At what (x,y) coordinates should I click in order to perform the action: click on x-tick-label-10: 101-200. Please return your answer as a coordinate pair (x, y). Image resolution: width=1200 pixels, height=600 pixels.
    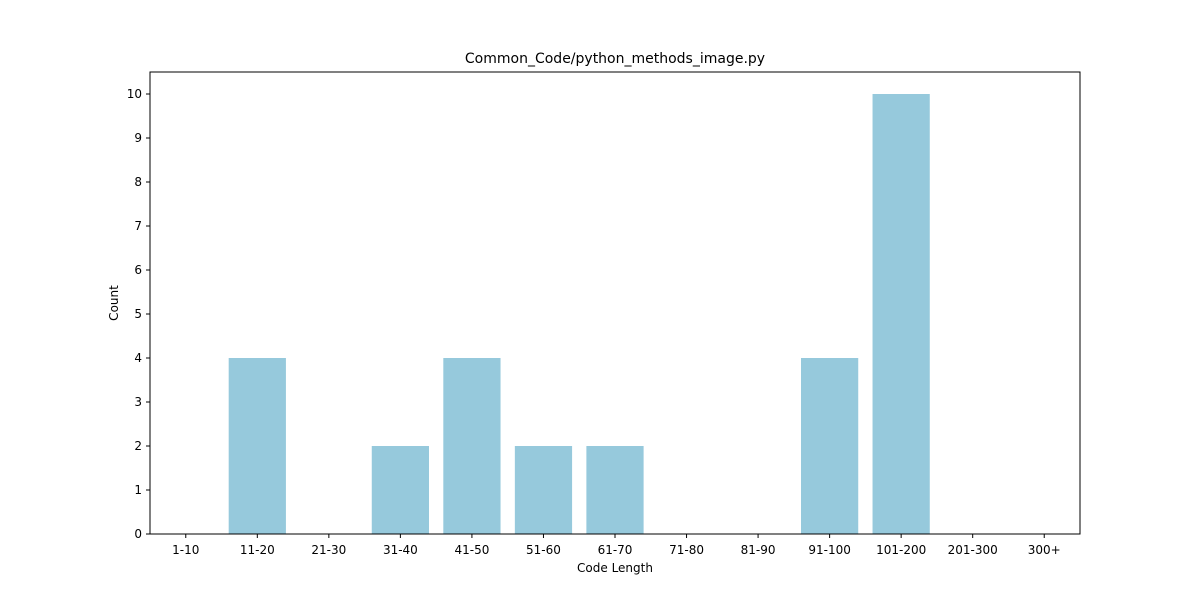
    Looking at the image, I should click on (901, 550).